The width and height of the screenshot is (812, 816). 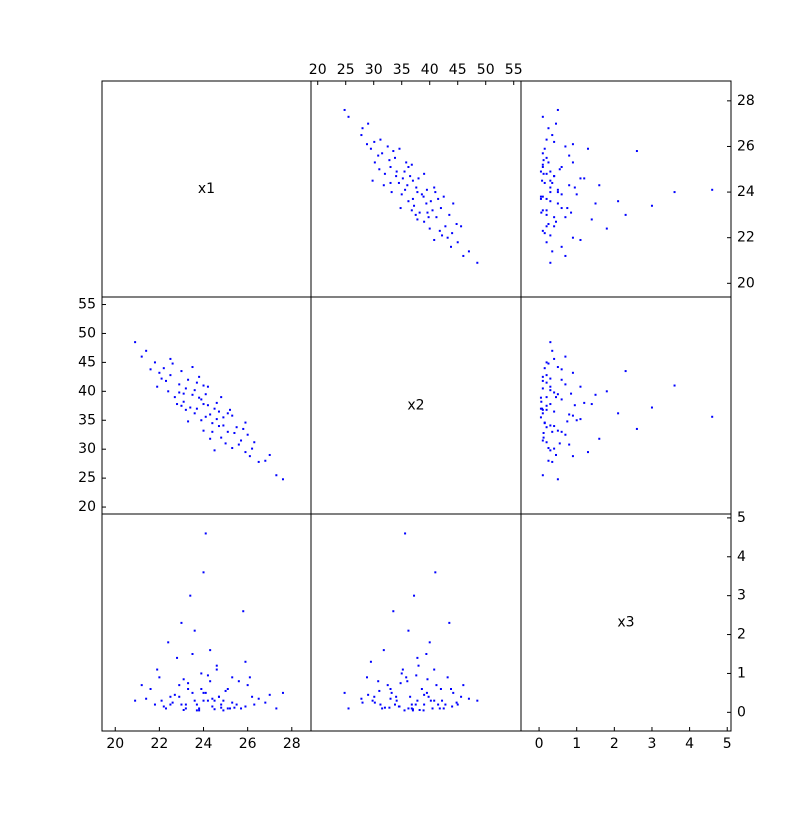 I want to click on x-tick-label: 28, so click(x=292, y=744).